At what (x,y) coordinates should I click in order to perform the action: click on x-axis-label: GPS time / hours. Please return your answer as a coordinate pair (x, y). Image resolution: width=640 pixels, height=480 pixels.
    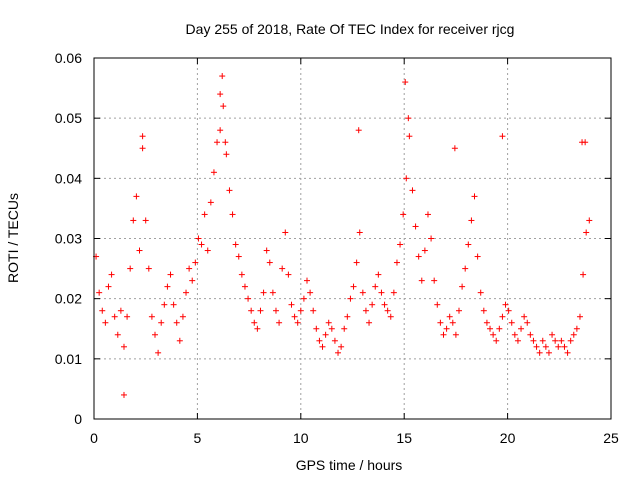
    Looking at the image, I should click on (349, 465).